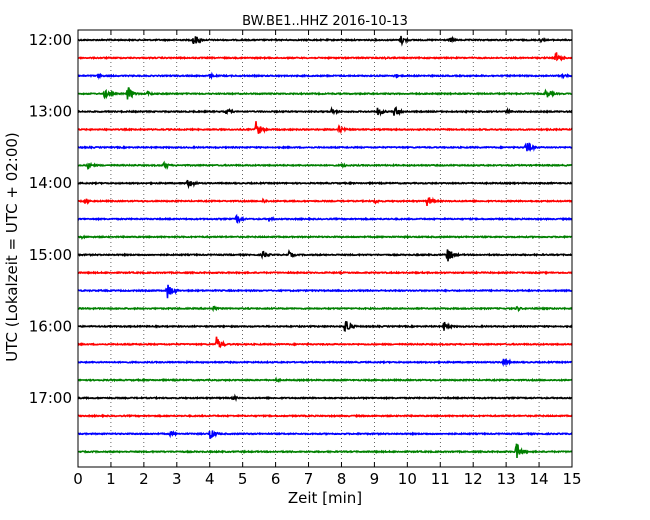 The height and width of the screenshot is (520, 650). Describe the element at coordinates (177, 479) in the screenshot. I see `x-tick-label: 3` at that location.